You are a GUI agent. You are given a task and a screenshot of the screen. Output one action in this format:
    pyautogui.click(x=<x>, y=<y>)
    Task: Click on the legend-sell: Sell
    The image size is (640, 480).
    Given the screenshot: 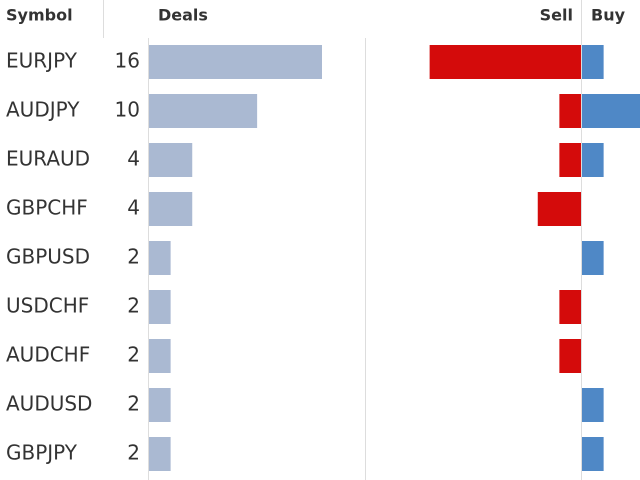 What is the action you would take?
    pyautogui.click(x=556, y=15)
    